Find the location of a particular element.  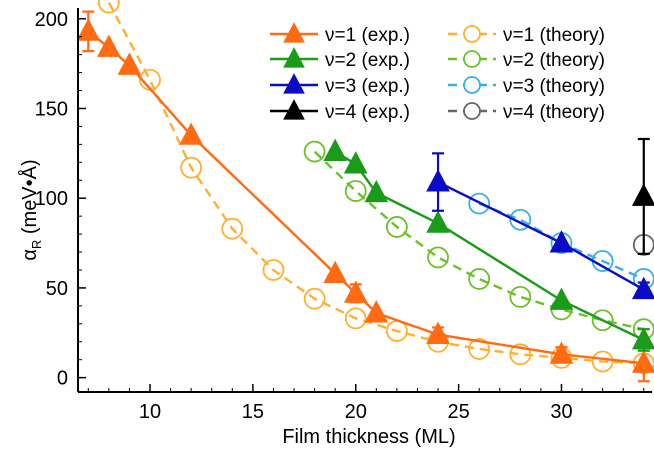

legend-label: ν=3 (theory) is located at coordinates (554, 86).